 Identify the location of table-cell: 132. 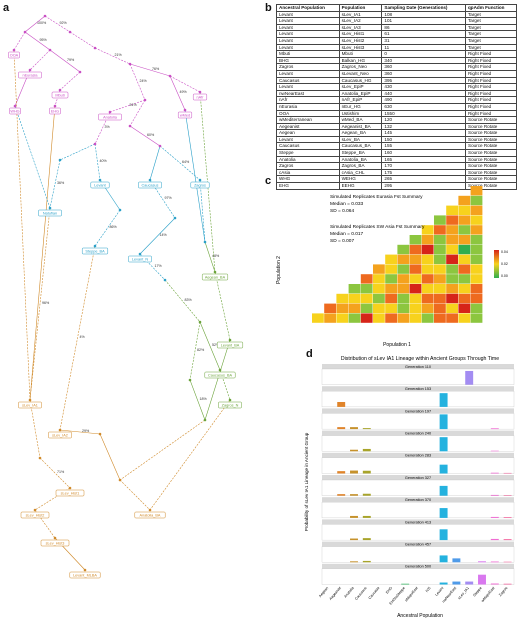
(423, 126).